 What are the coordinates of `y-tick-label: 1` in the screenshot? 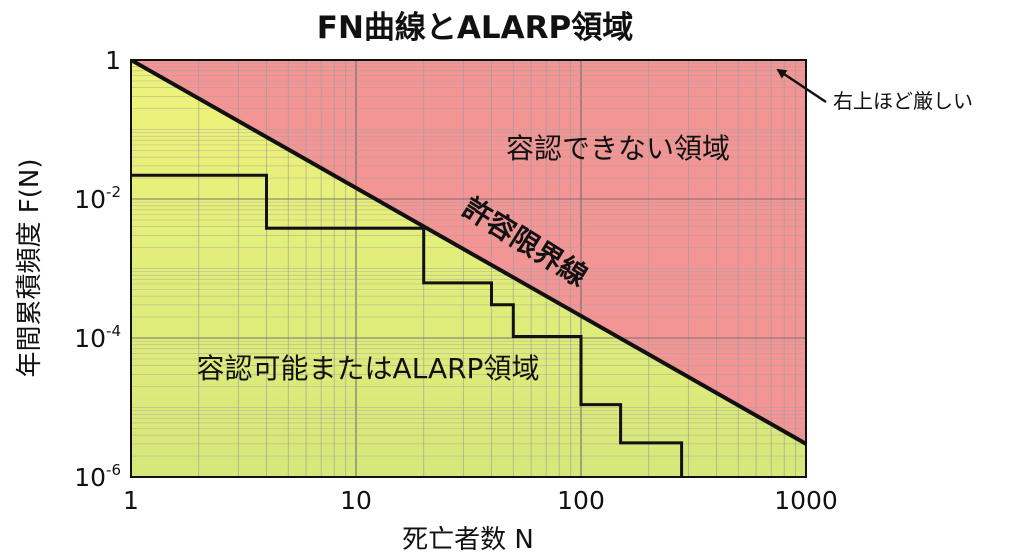 It's located at (113, 60).